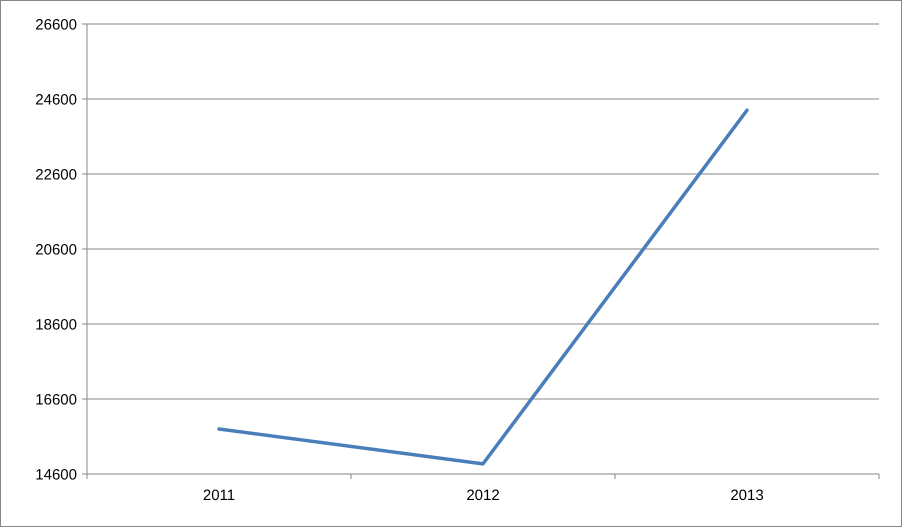 The width and height of the screenshot is (902, 527). What do you see at coordinates (56, 175) in the screenshot?
I see `y-tick-label: 22600` at bounding box center [56, 175].